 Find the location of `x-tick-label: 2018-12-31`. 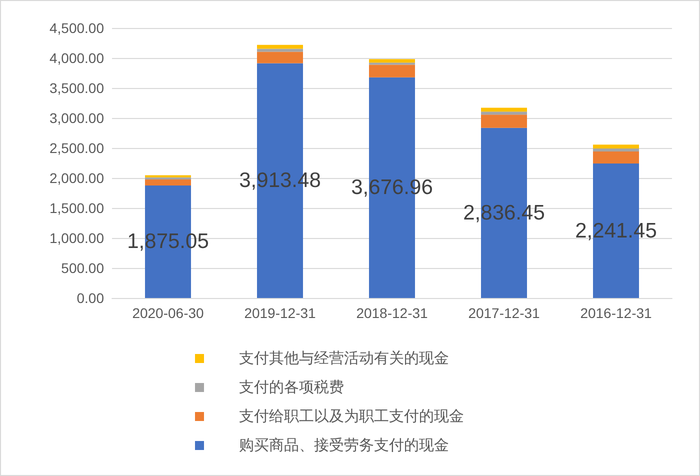

x-tick-label: 2018-12-31 is located at coordinates (392, 313).